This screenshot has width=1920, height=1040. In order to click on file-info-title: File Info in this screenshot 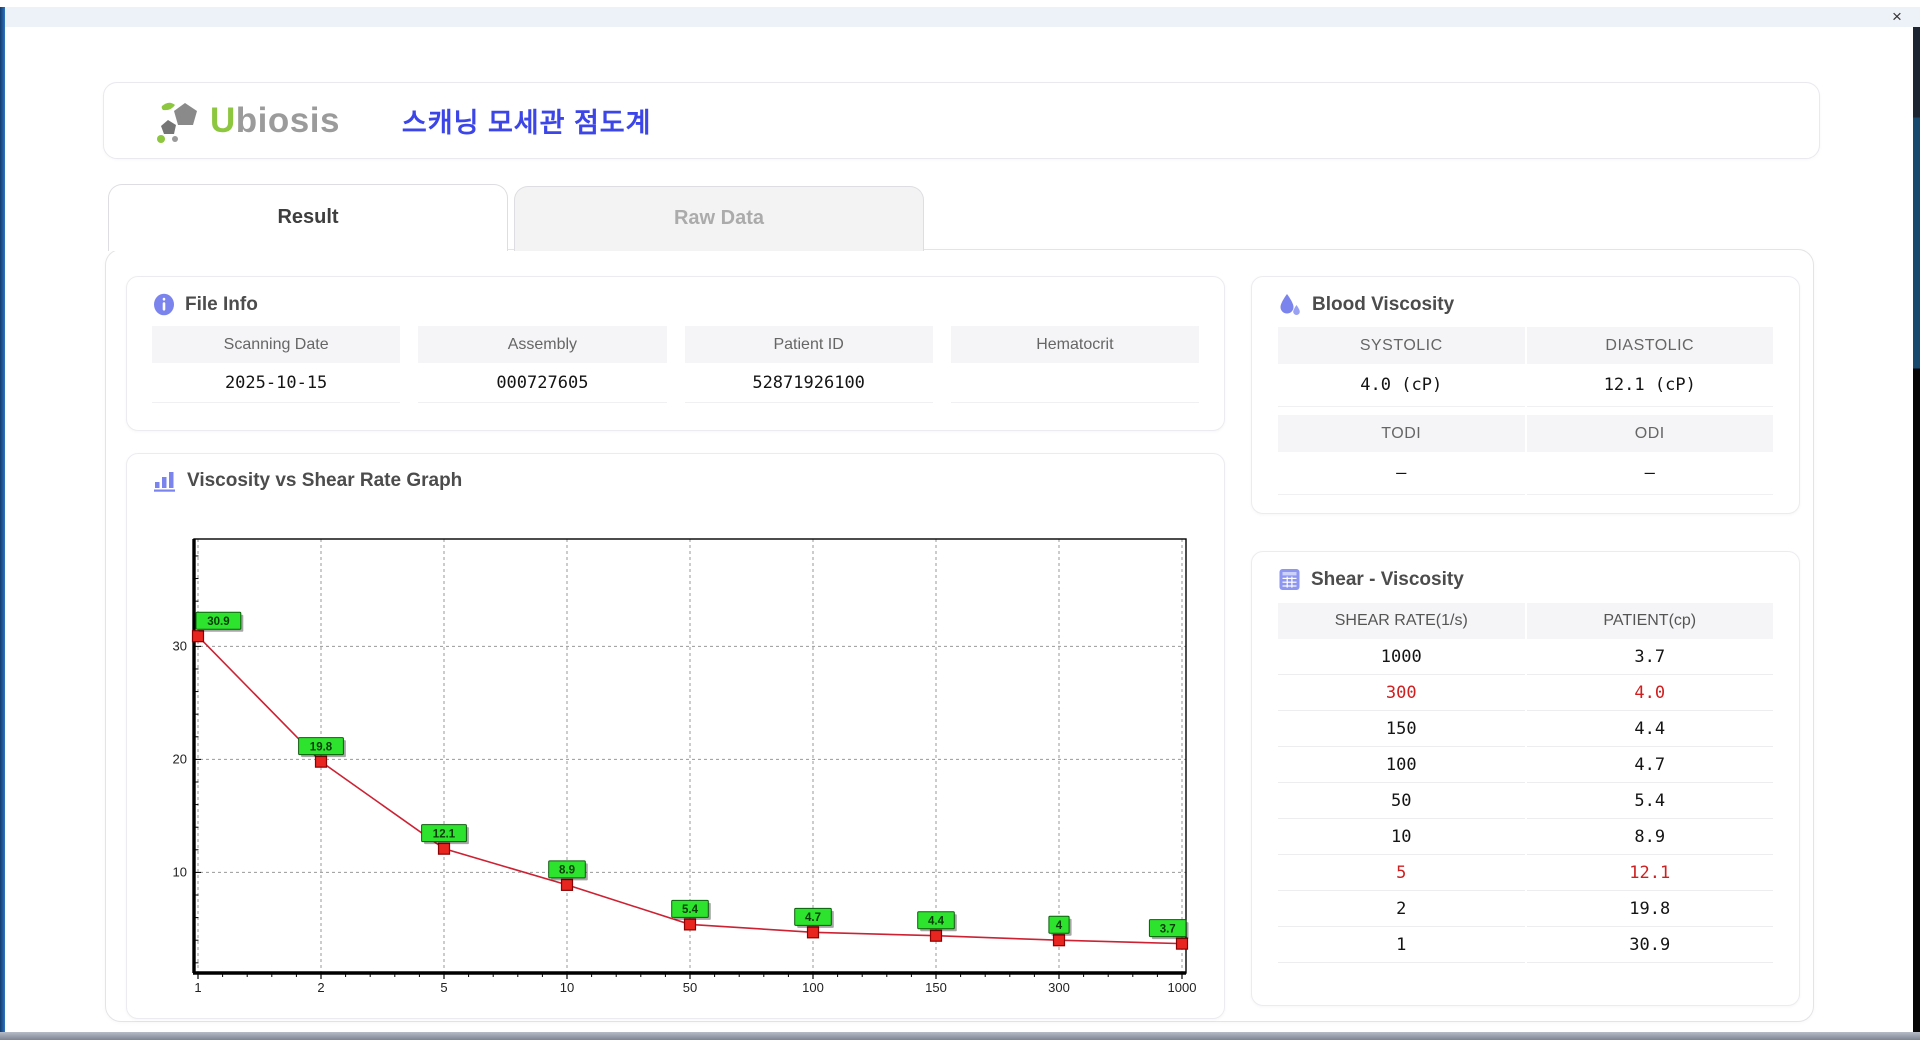, I will do `click(675, 296)`.